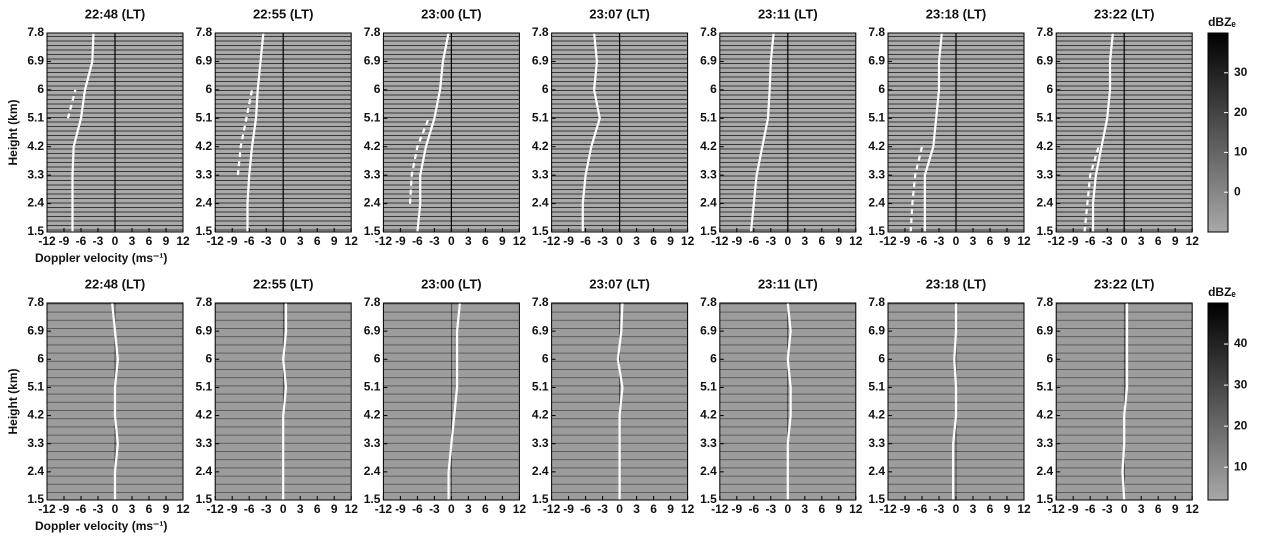 This screenshot has width=1262, height=542. I want to click on dashed-line, so click(245, 132).